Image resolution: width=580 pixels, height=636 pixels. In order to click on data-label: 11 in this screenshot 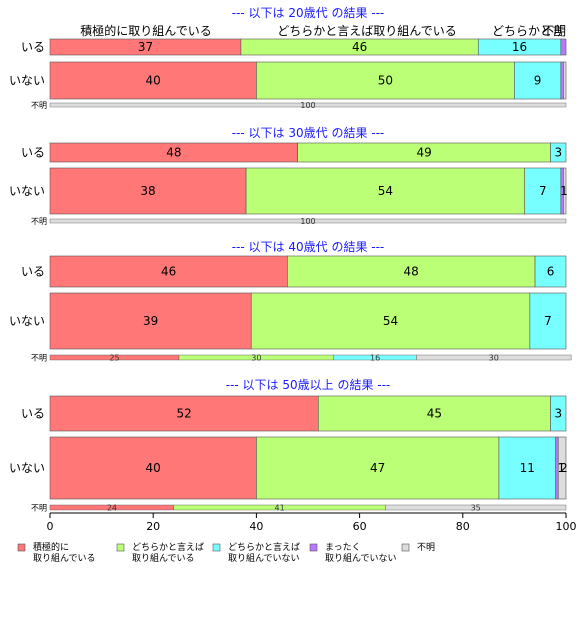, I will do `click(527, 468)`.